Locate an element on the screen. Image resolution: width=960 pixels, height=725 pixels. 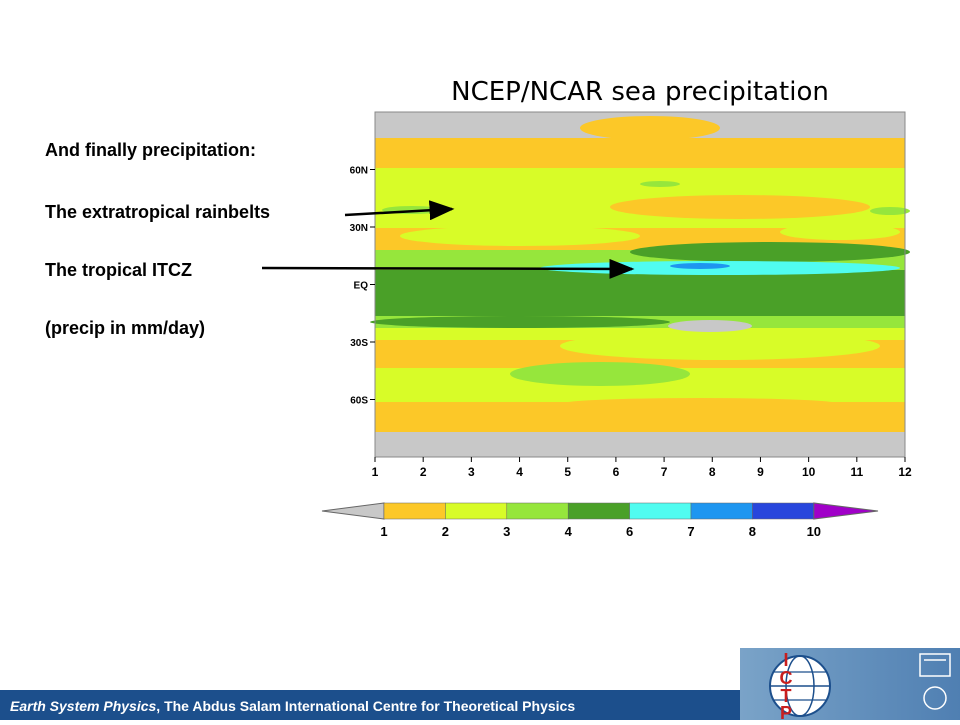
itcz-blue is located at coordinates (700, 266).